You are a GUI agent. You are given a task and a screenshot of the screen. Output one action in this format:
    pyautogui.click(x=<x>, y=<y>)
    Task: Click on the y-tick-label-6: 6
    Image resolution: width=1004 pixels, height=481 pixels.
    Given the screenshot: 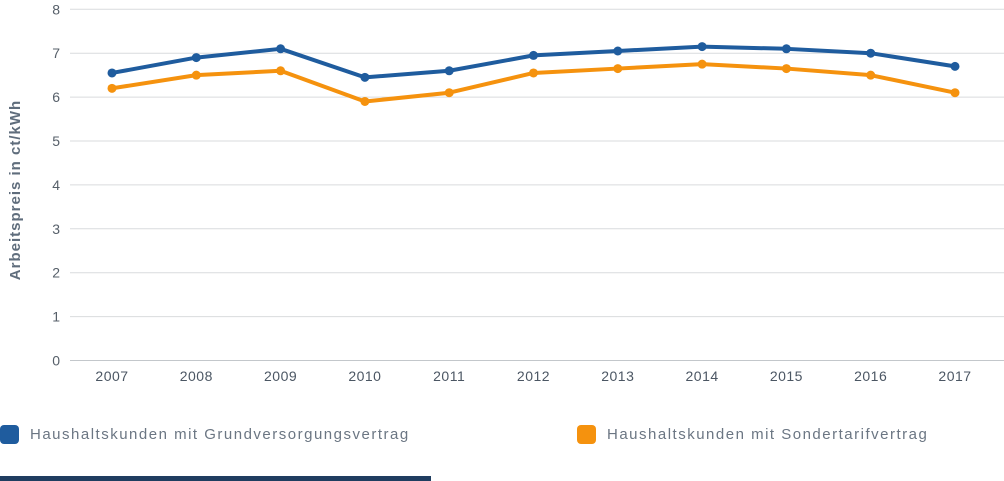 What is the action you would take?
    pyautogui.click(x=56, y=97)
    